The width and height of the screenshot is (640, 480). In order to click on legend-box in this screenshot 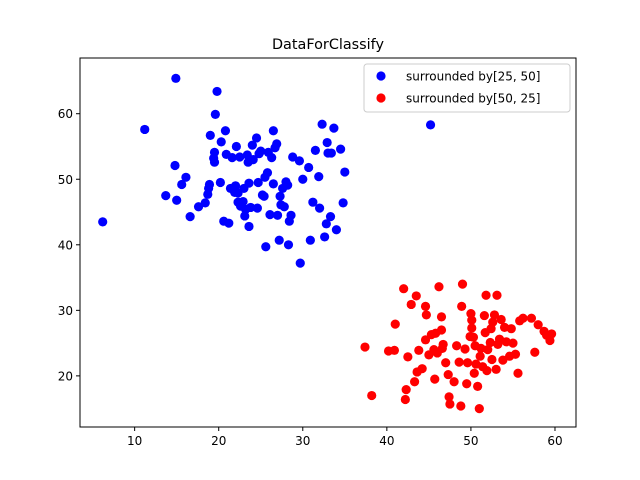, I will do `click(467, 88)`.